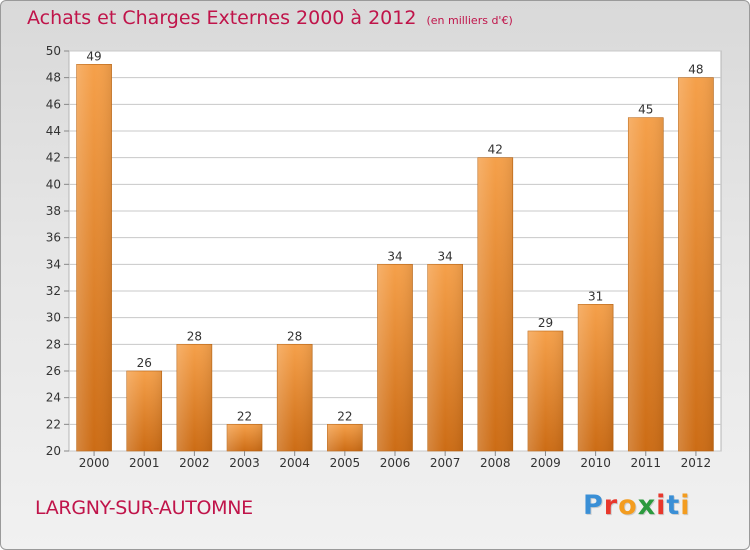 Image resolution: width=750 pixels, height=550 pixels. What do you see at coordinates (53, 238) in the screenshot?
I see `y-tick-label: 36` at bounding box center [53, 238].